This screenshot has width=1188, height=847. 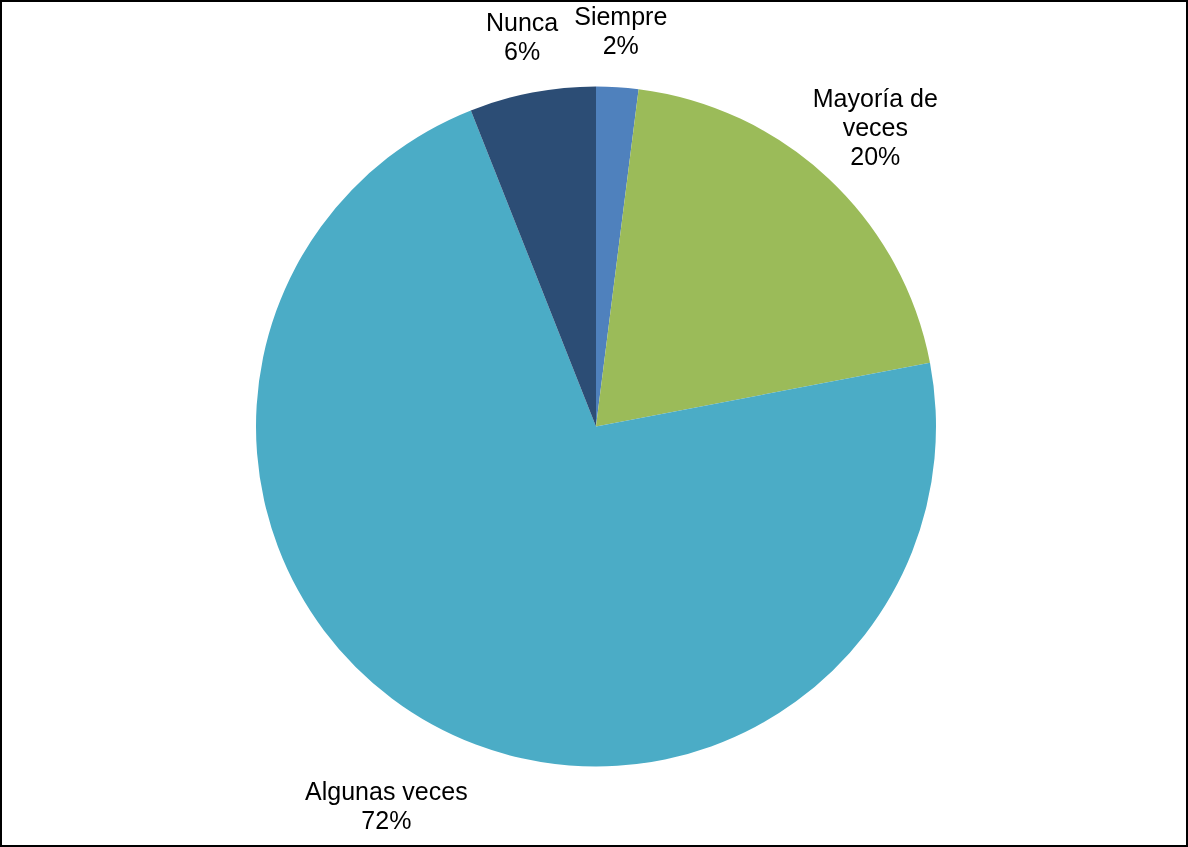 I want to click on data-label: 72%, so click(x=386, y=820).